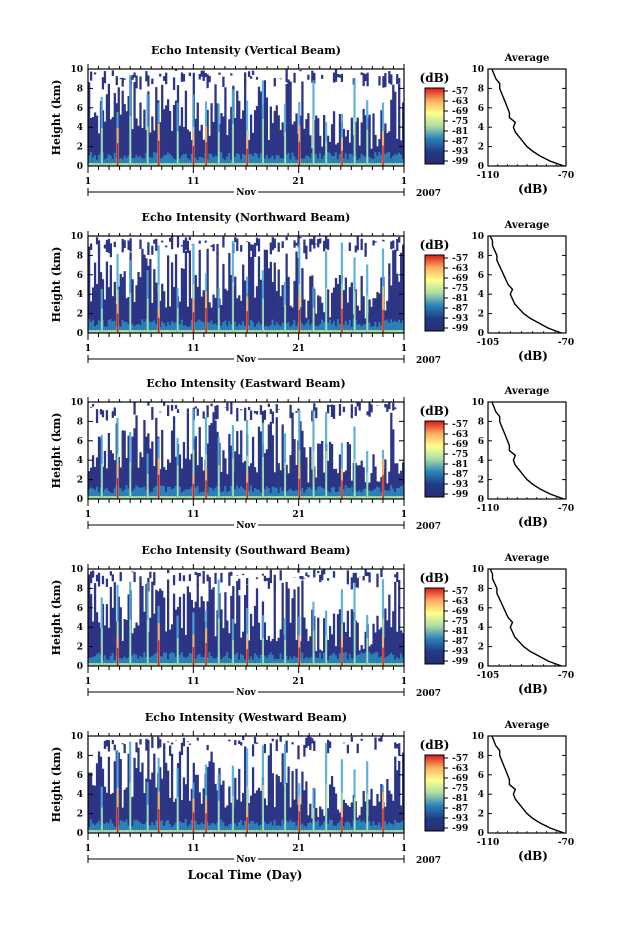 The image size is (620, 931). Describe the element at coordinates (481, 776) in the screenshot. I see `profile-y-tick-label: 6` at that location.